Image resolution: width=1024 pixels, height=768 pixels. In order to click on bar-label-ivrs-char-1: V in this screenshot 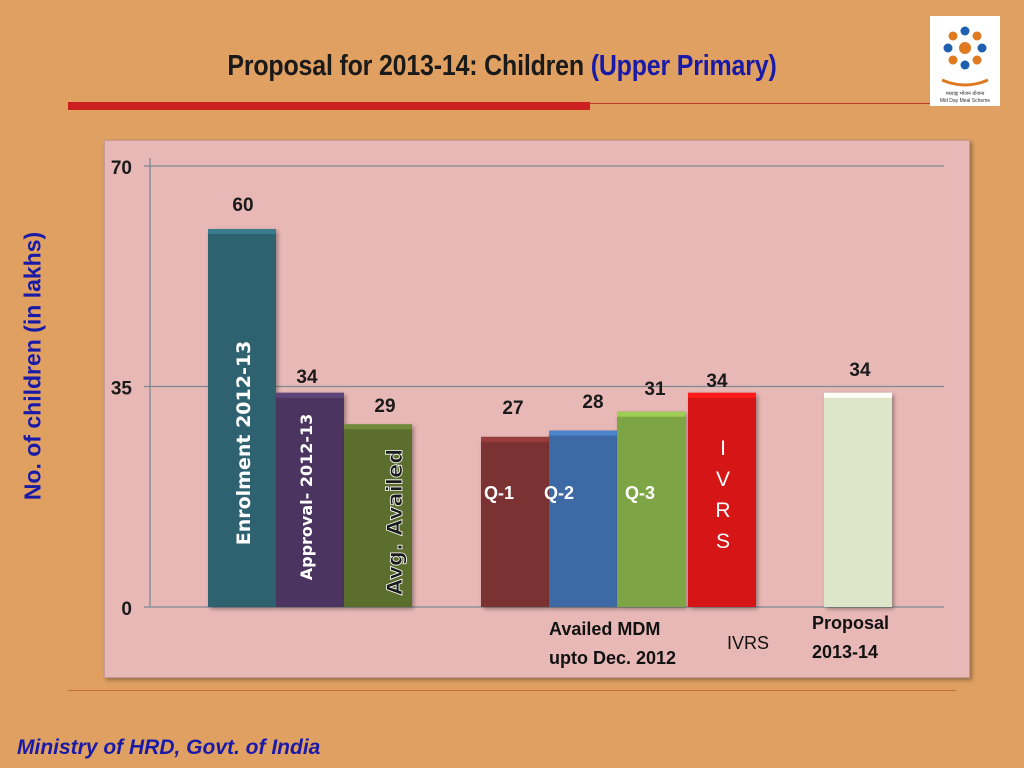, I will do `click(723, 479)`.